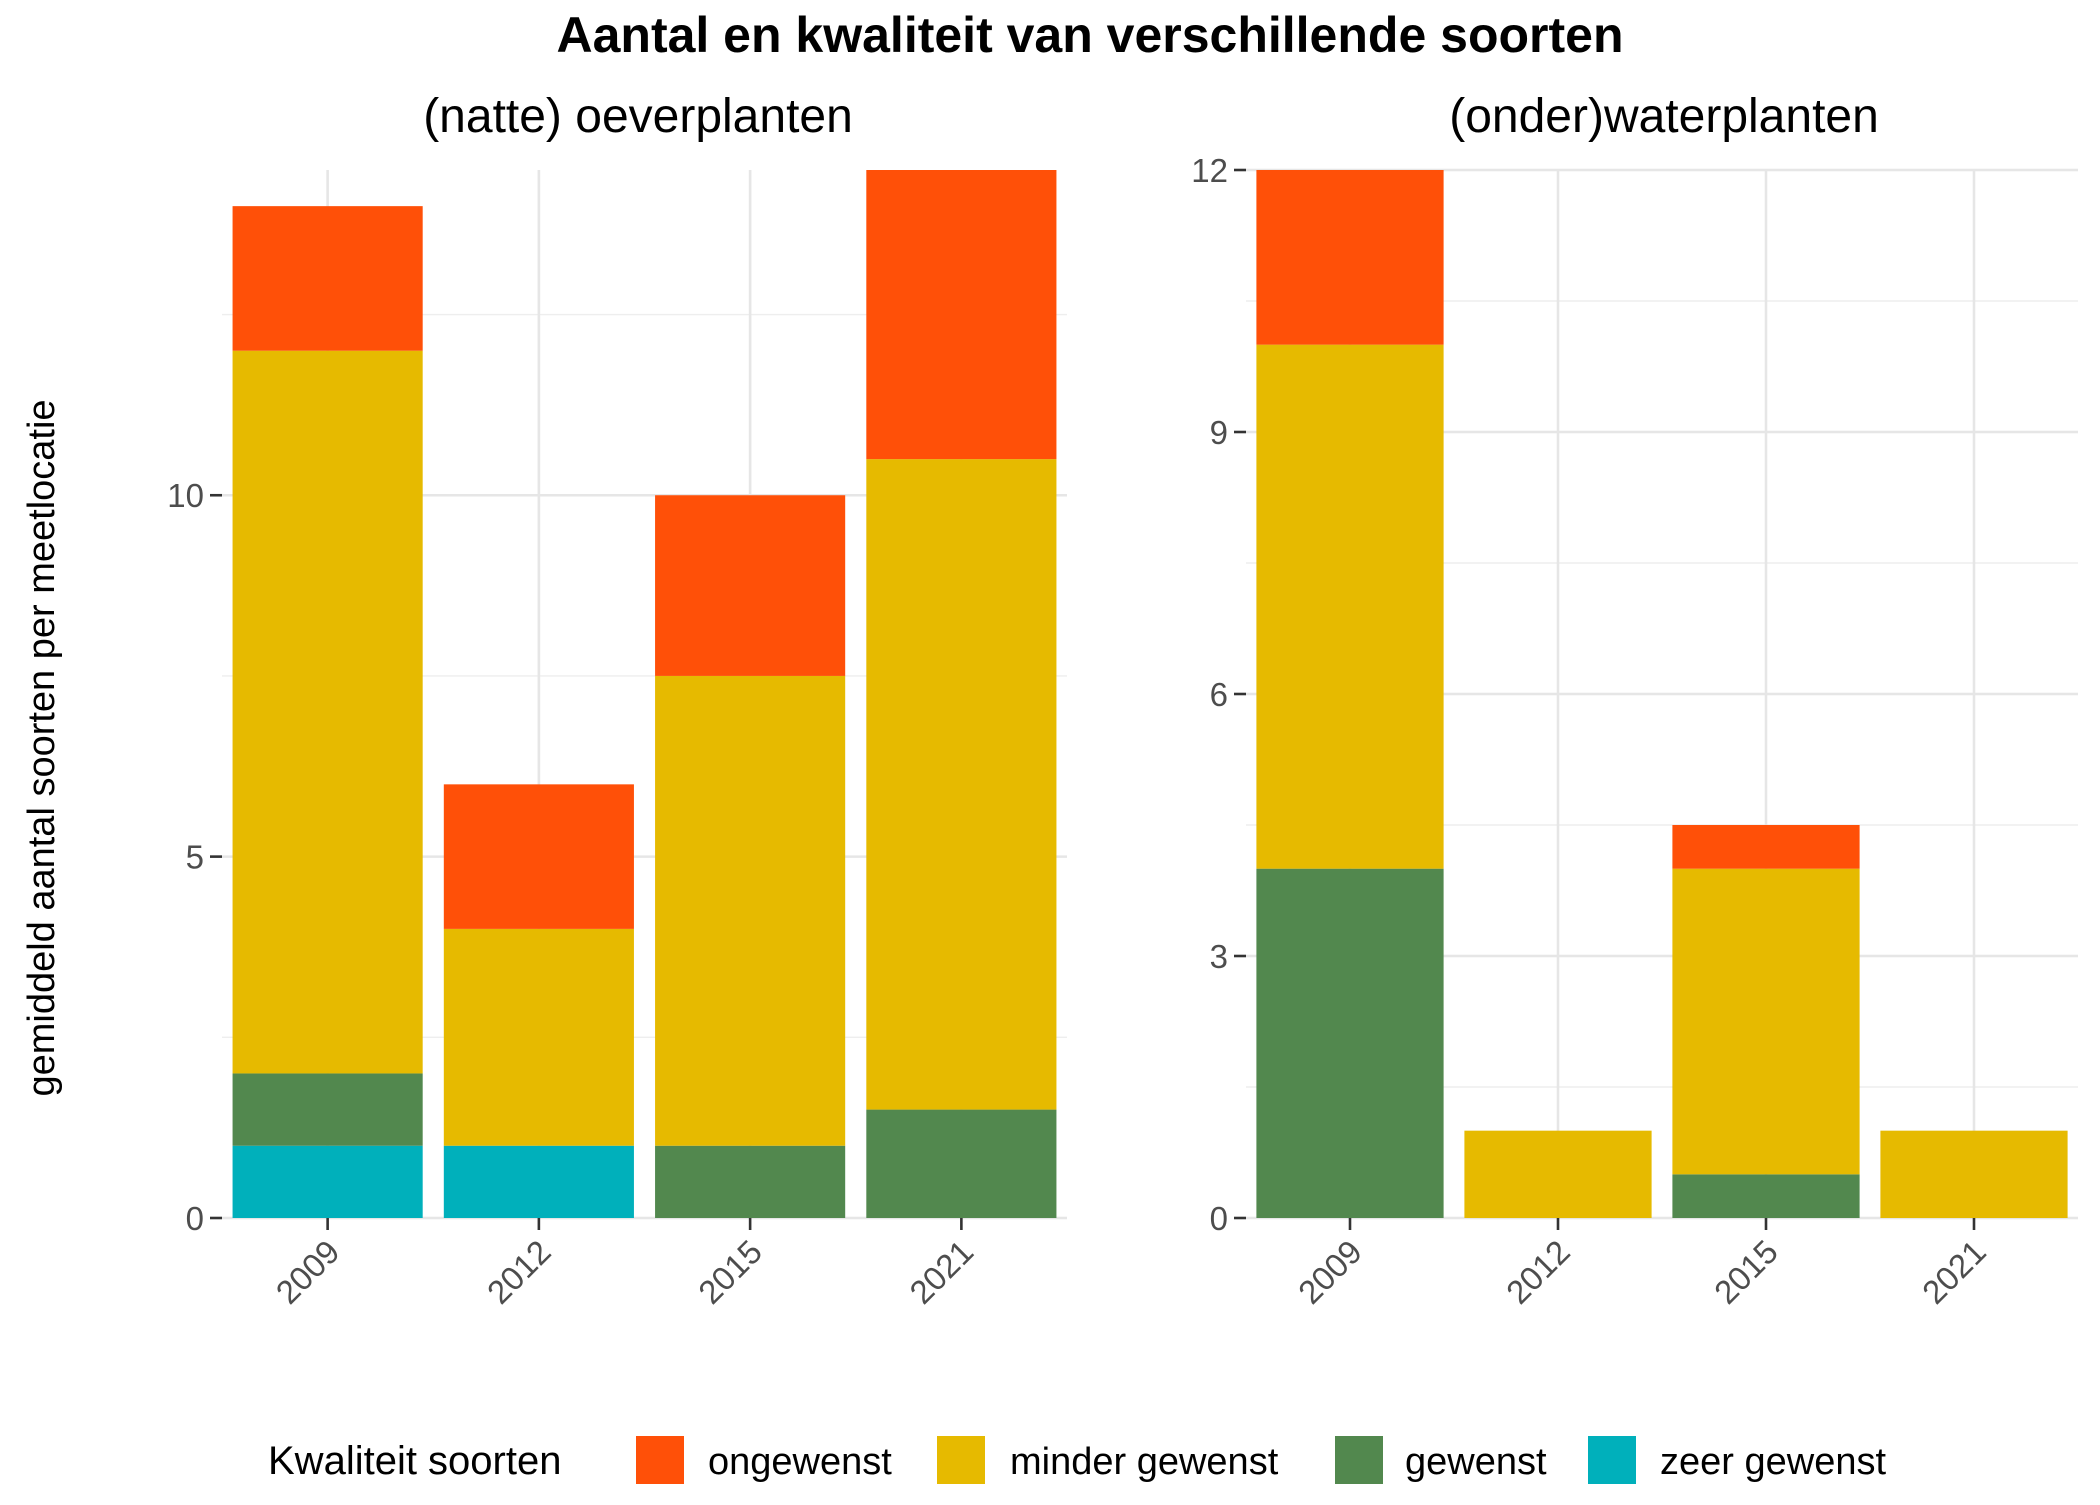 This screenshot has height=1505, width=2100. I want to click on legend-label: ongewenst, so click(800, 1462).